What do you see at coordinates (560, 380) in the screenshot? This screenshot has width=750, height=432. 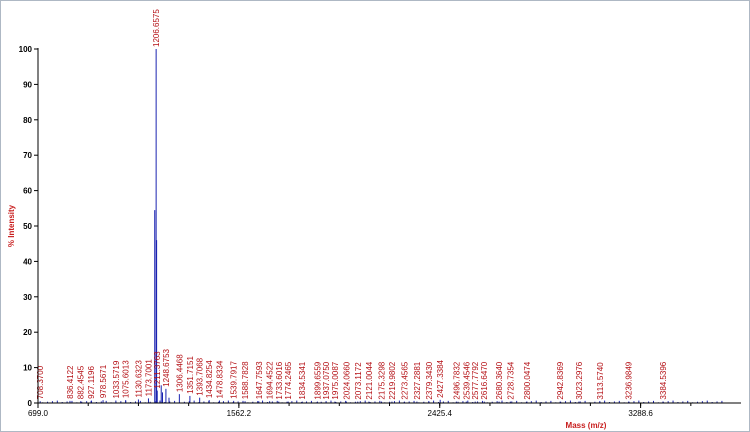 I see `peak-label: 2942.8369` at bounding box center [560, 380].